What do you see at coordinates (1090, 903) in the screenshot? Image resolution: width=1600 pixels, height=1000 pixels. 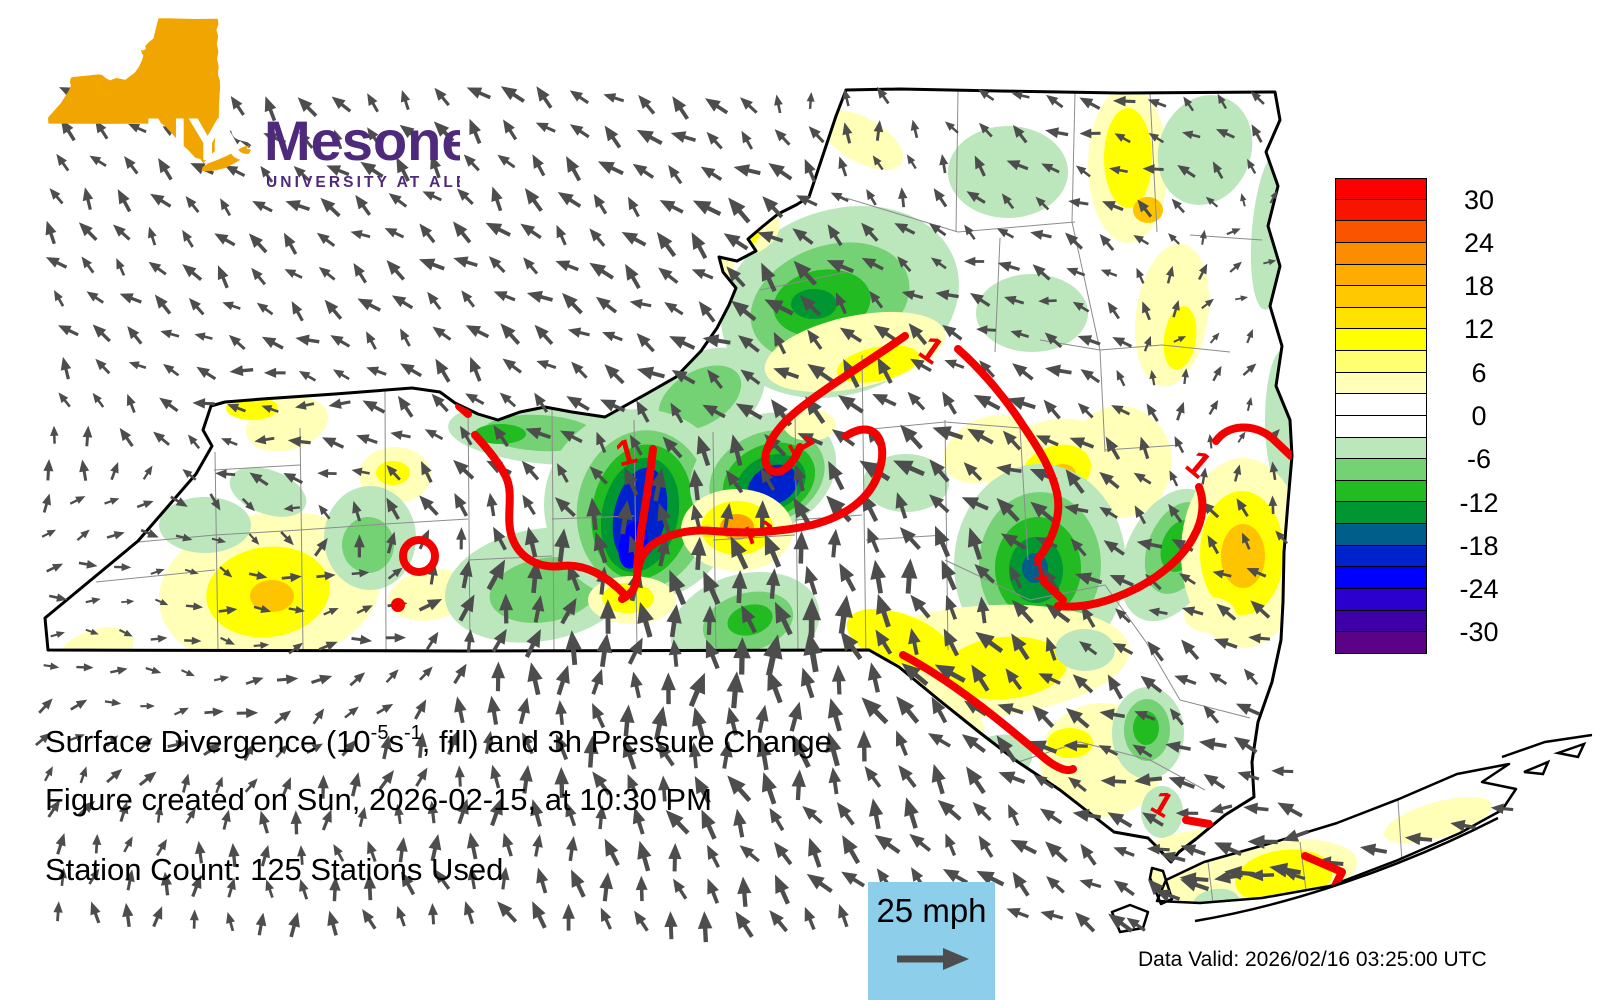 I see `divergence-fill-region` at bounding box center [1090, 903].